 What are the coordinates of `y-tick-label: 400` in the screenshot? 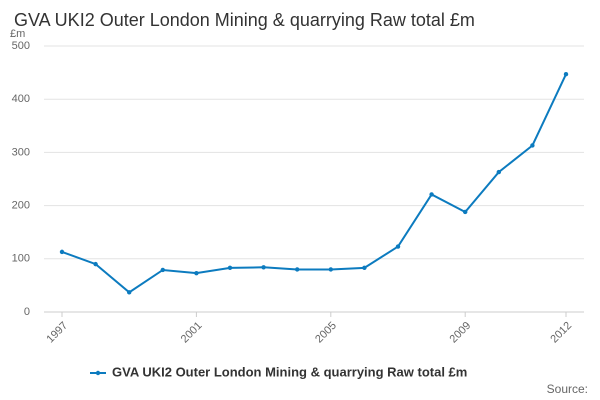 It's located at (21, 99).